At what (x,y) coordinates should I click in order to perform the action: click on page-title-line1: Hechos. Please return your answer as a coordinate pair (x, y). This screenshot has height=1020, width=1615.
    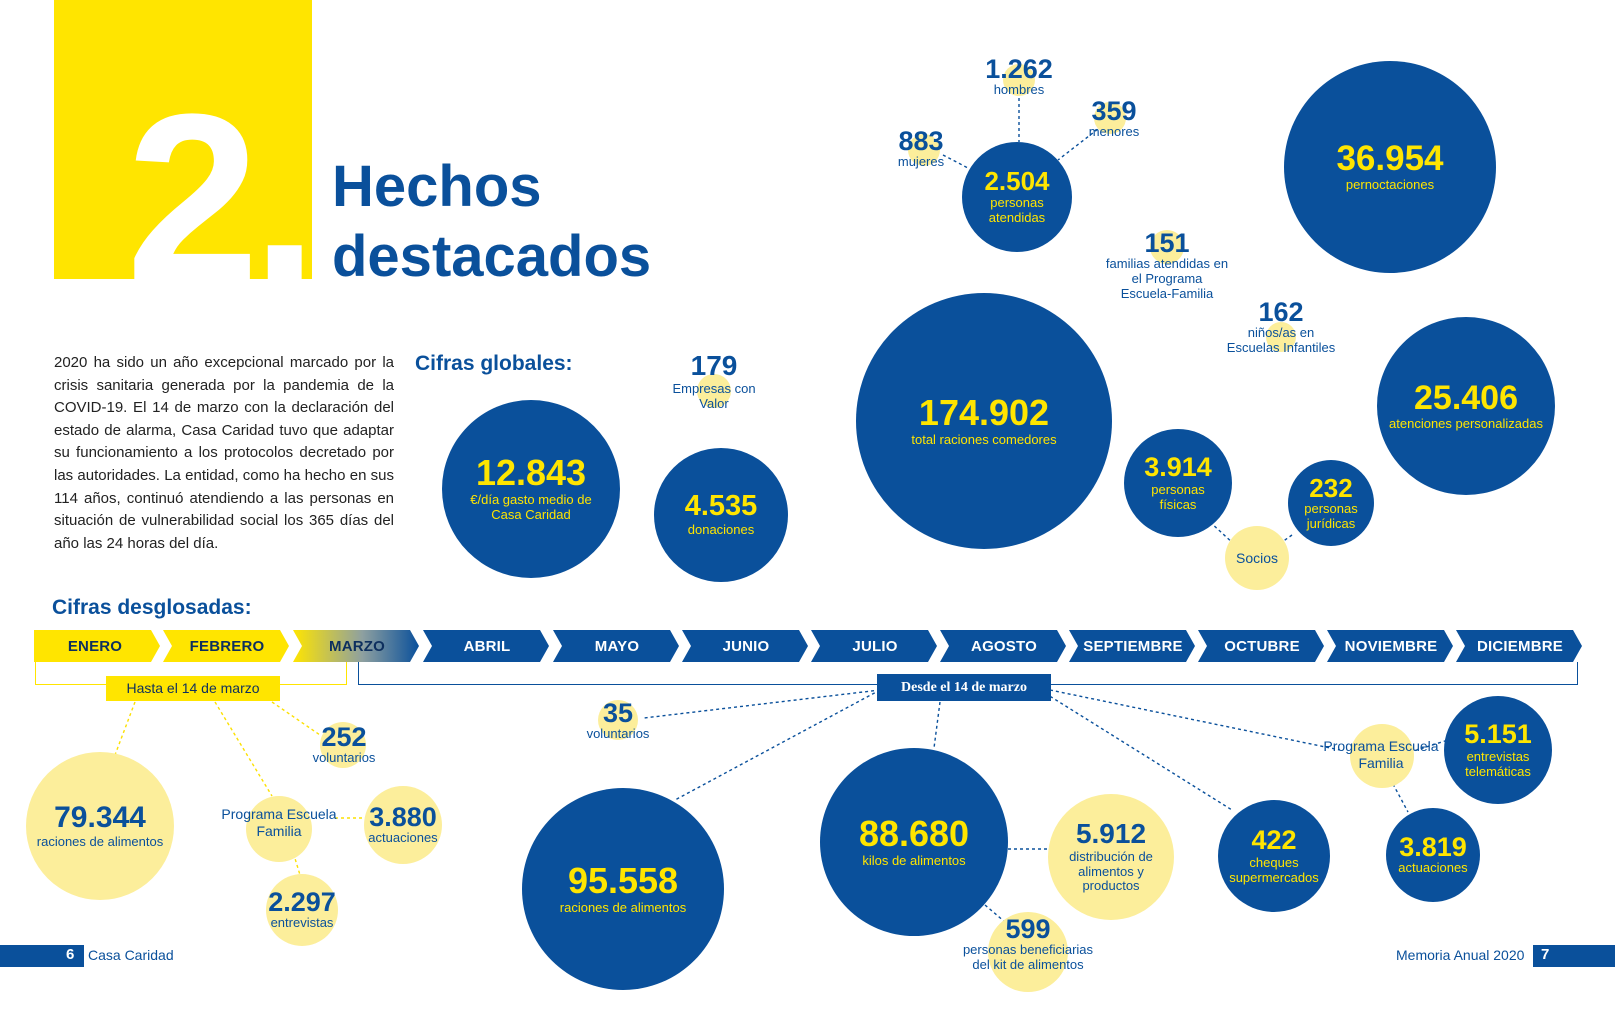
    Looking at the image, I should click on (437, 186).